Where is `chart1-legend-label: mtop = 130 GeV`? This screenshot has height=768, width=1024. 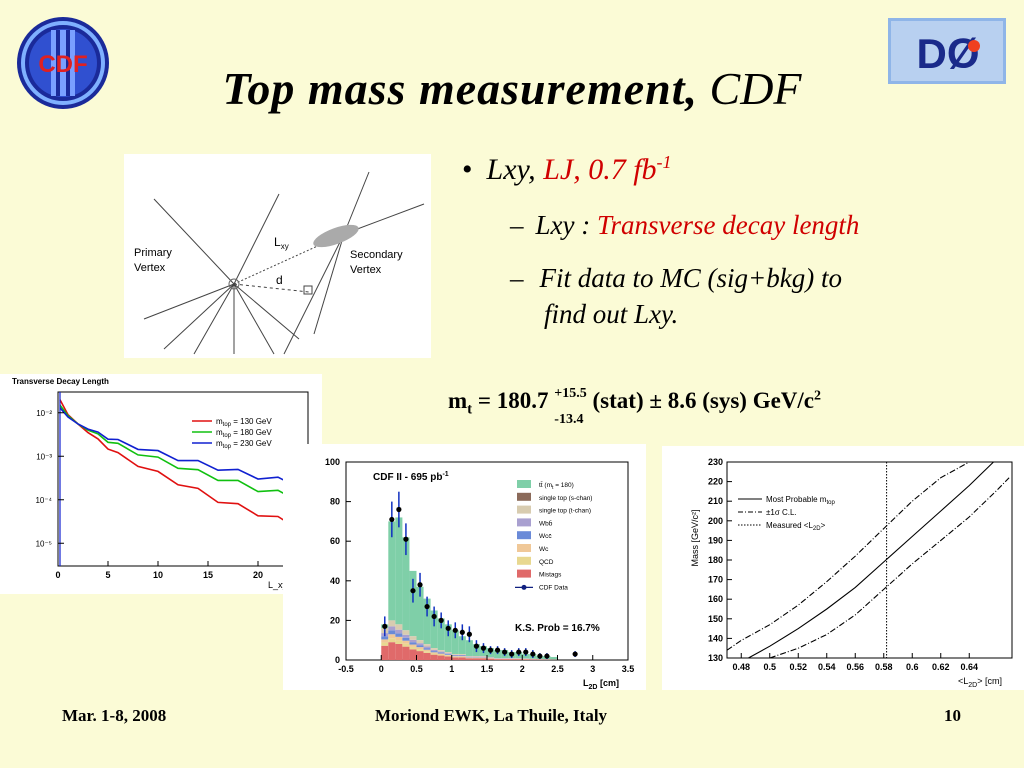
chart1-legend-label: mtop = 130 GeV is located at coordinates (244, 422).